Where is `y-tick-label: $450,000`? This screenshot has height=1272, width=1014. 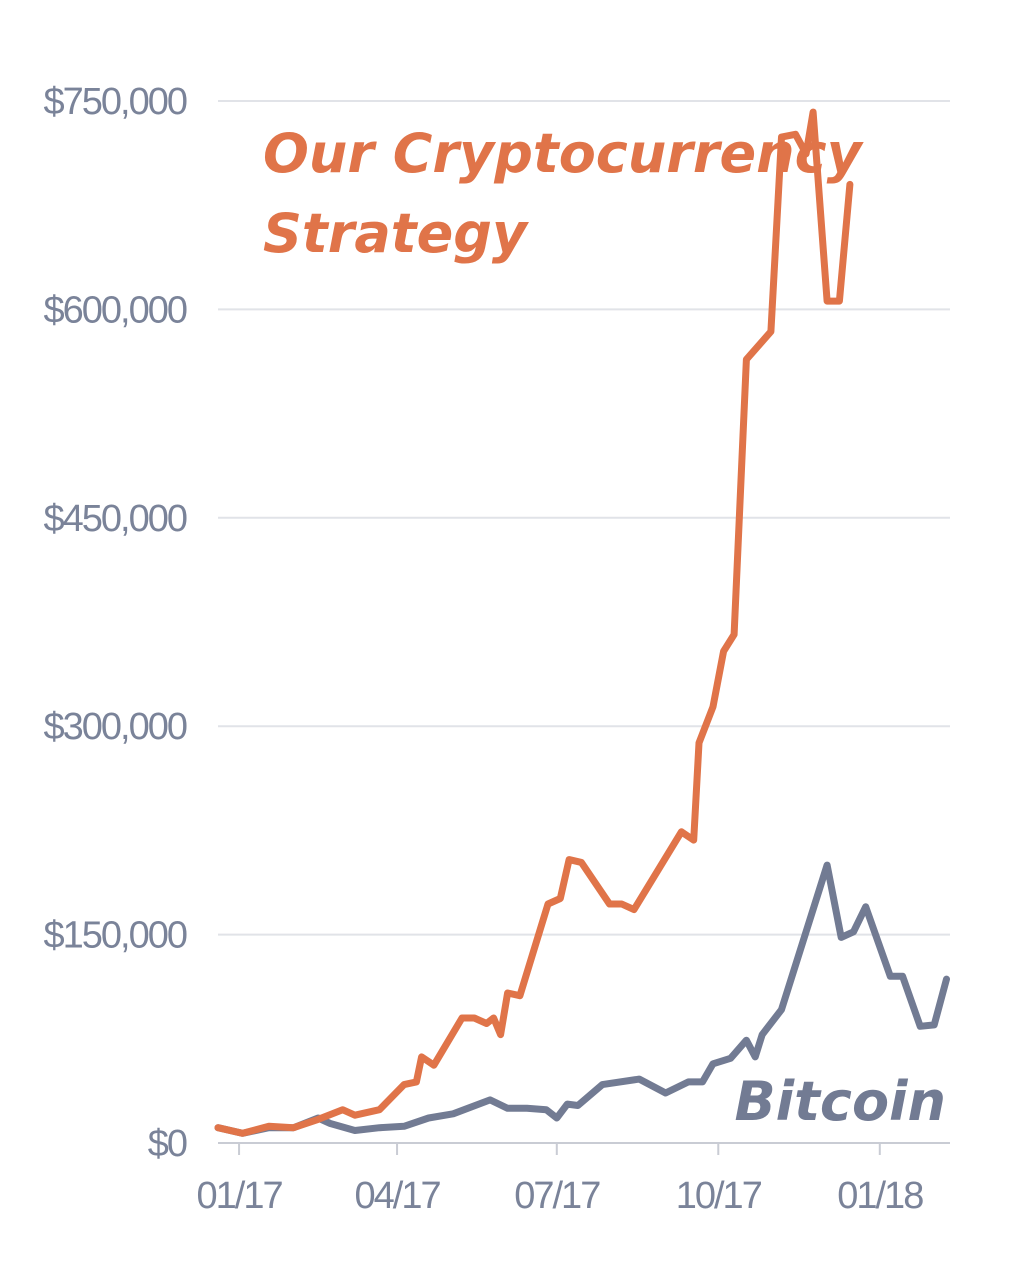 y-tick-label: $450,000 is located at coordinates (115, 519).